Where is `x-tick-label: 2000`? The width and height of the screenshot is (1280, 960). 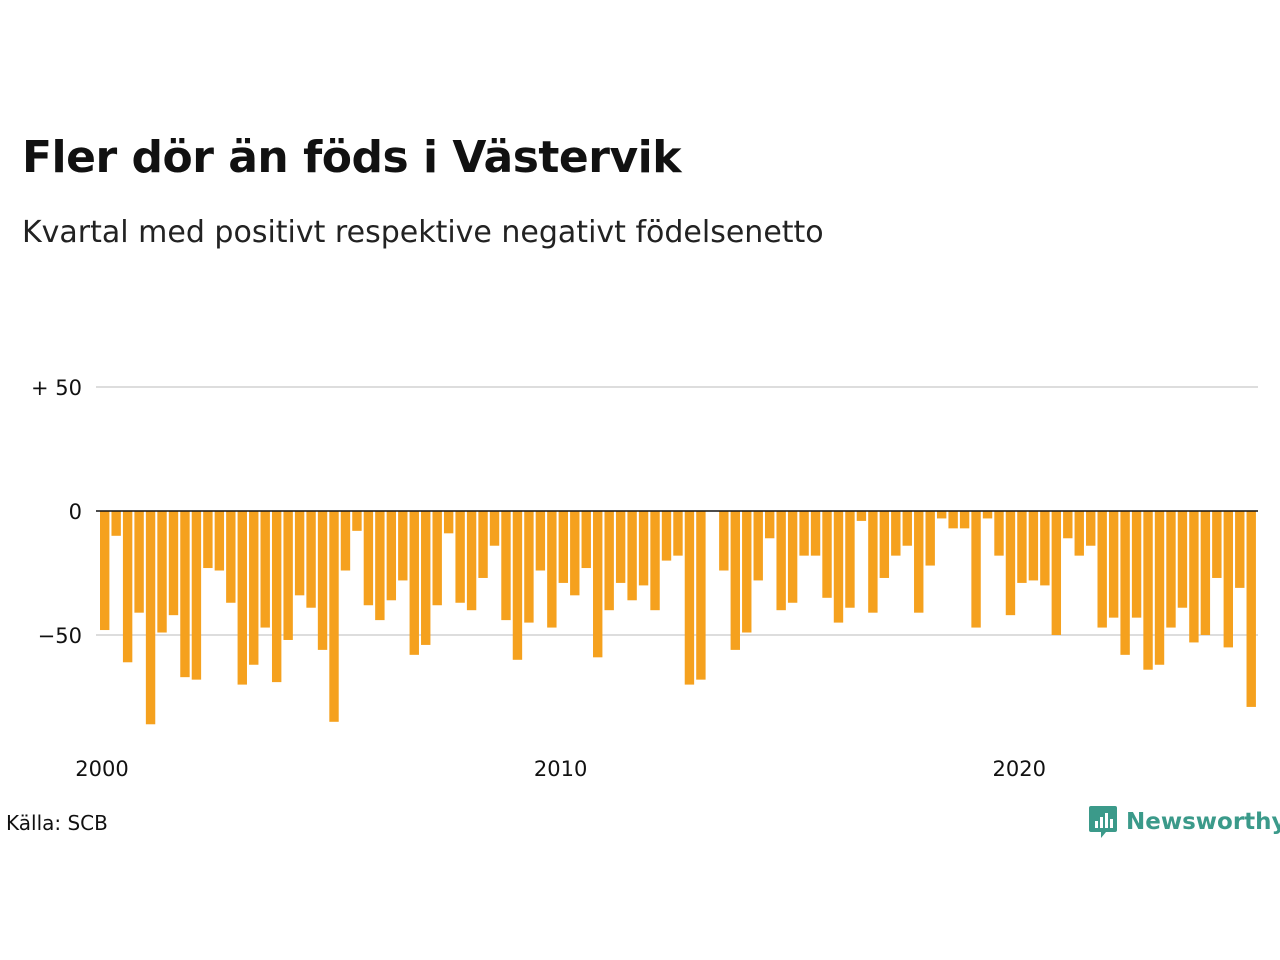 x-tick-label: 2000 is located at coordinates (101, 769).